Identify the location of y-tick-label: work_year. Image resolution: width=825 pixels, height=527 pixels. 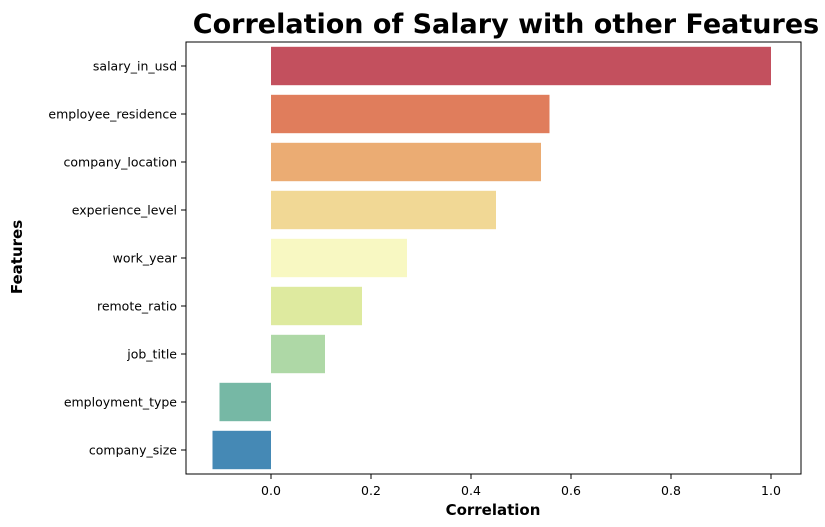
(145, 258).